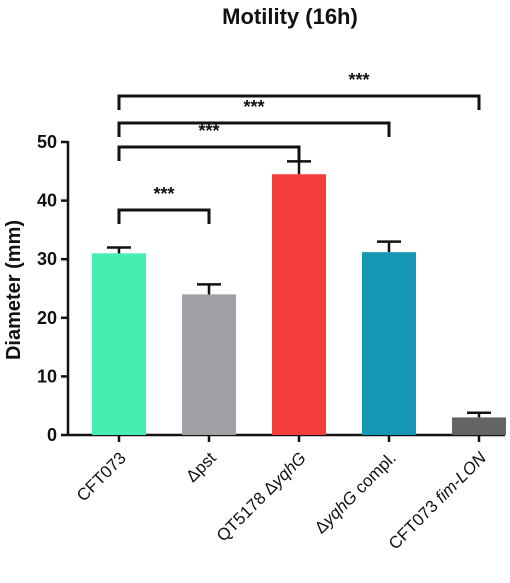 This screenshot has height=583, width=510. I want to click on chart-title: Motility (16h), so click(290, 16).